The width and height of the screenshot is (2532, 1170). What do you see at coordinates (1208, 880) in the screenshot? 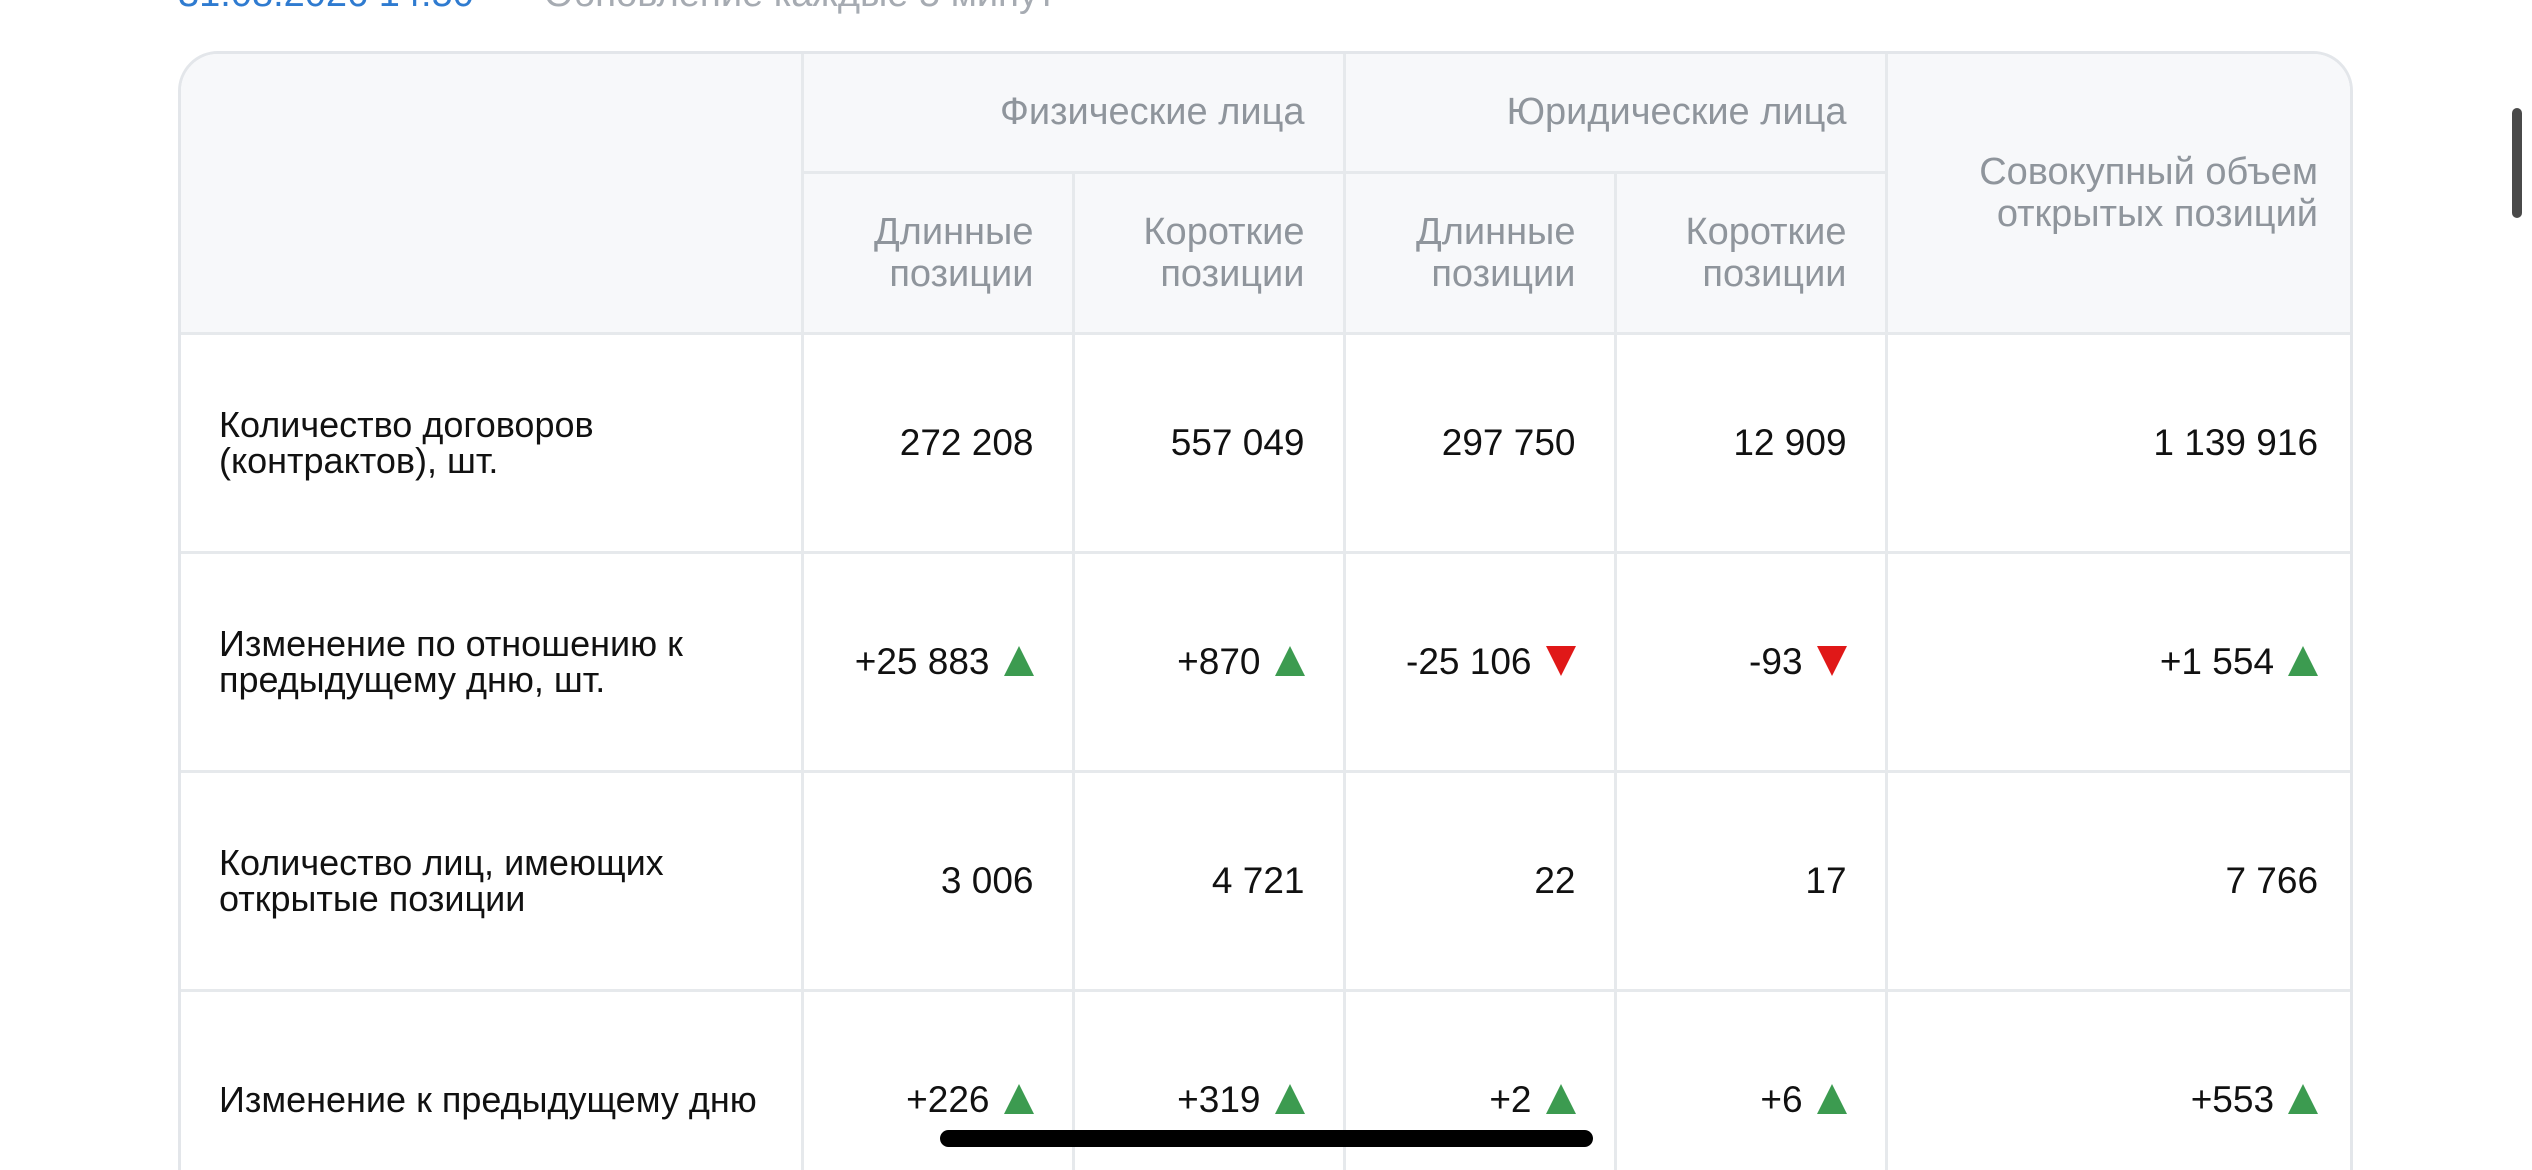
I see `cell-individuals-short: 4 721` at bounding box center [1208, 880].